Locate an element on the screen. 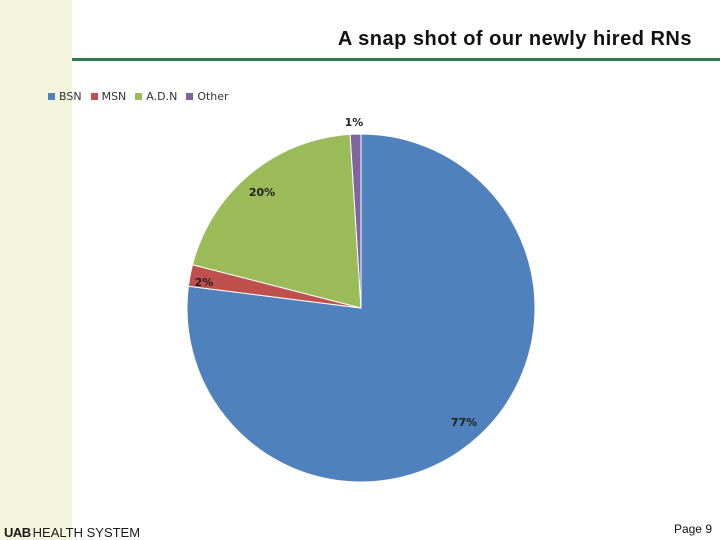 The image size is (720, 540). legend-item-msn: MSN is located at coordinates (108, 96).